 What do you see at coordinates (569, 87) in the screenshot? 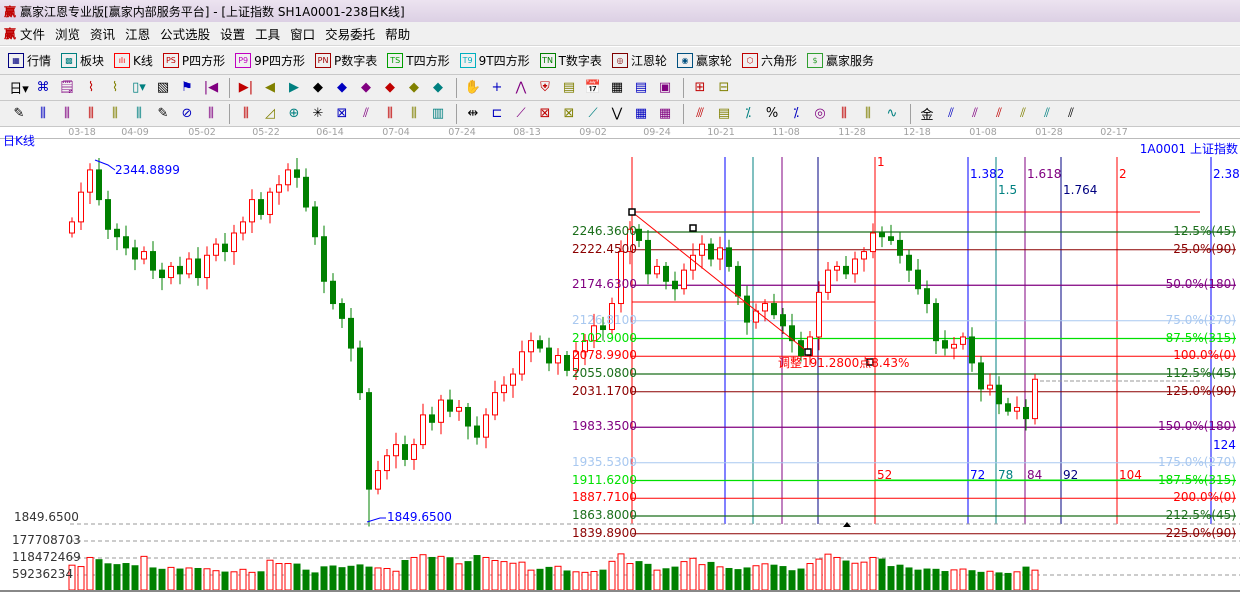
I see `tool-icon-22: ▤` at bounding box center [569, 87].